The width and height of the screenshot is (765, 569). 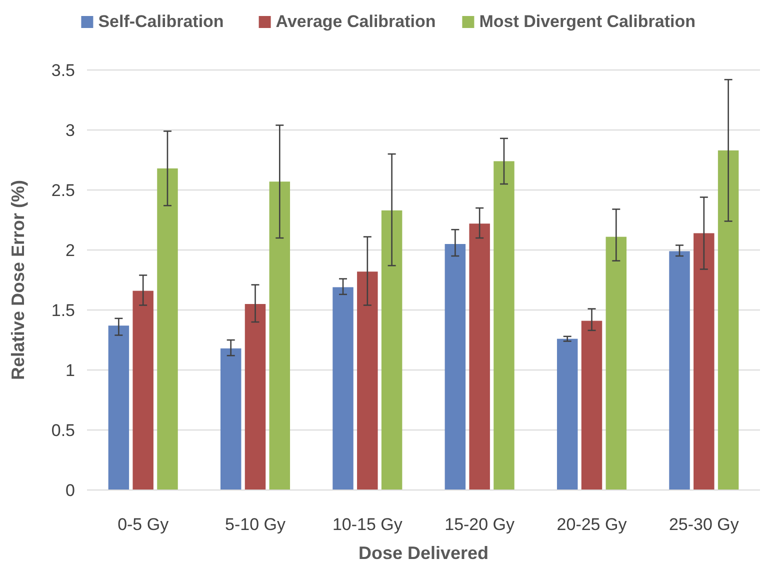 What do you see at coordinates (18, 280) in the screenshot?
I see `y-axis-title: Relative Dose Error (%)` at bounding box center [18, 280].